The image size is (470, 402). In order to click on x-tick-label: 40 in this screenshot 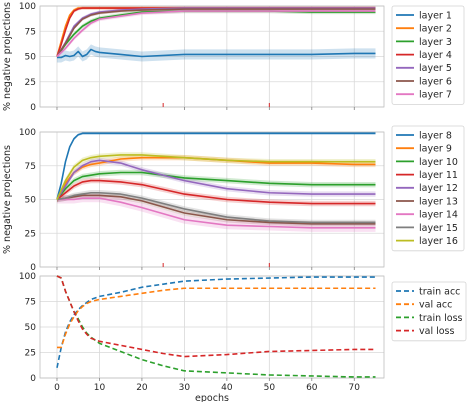, I will do `click(227, 388)`.